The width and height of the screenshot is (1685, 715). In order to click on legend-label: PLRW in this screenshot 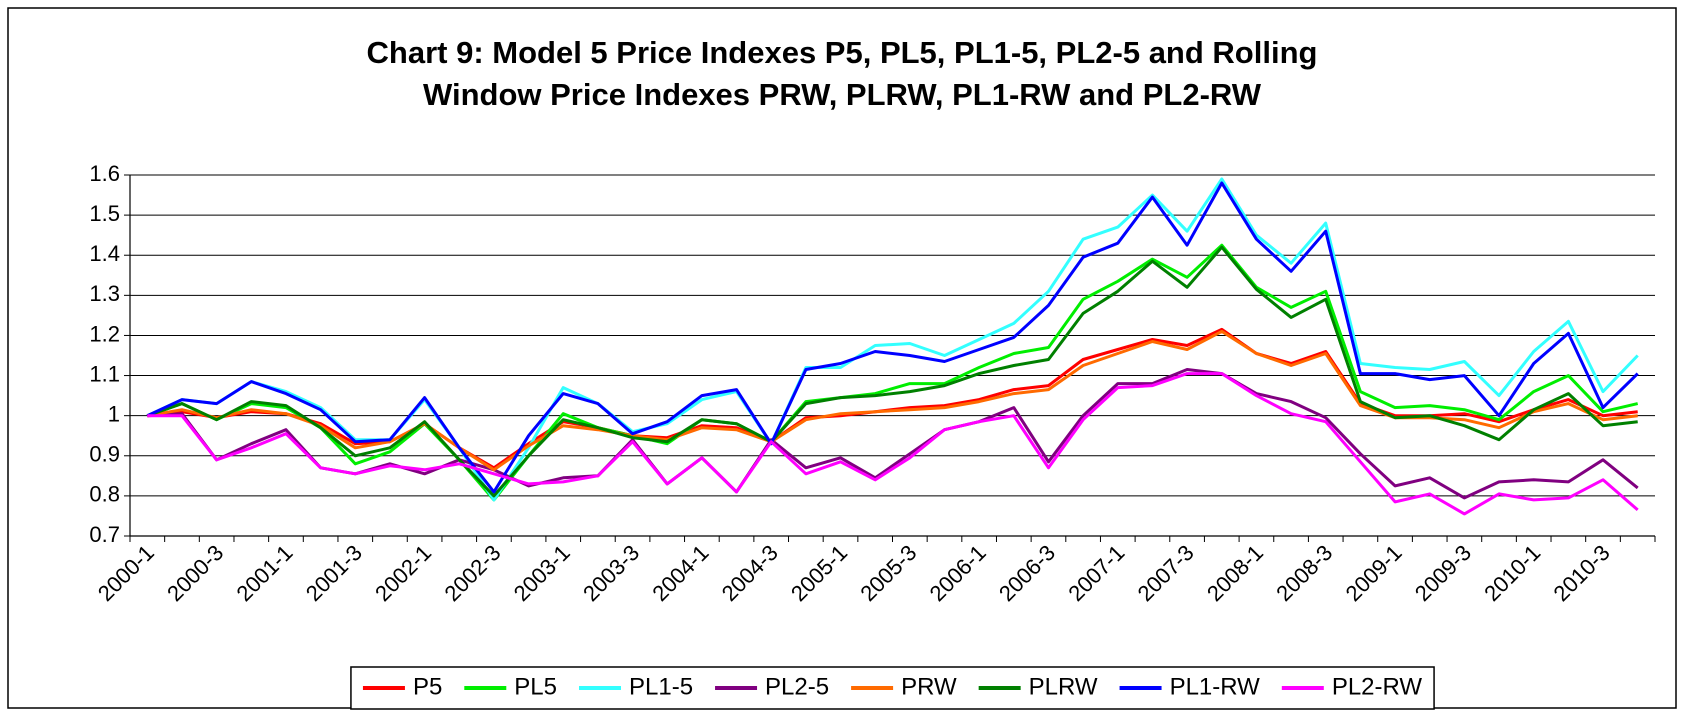, I will do `click(1063, 686)`.